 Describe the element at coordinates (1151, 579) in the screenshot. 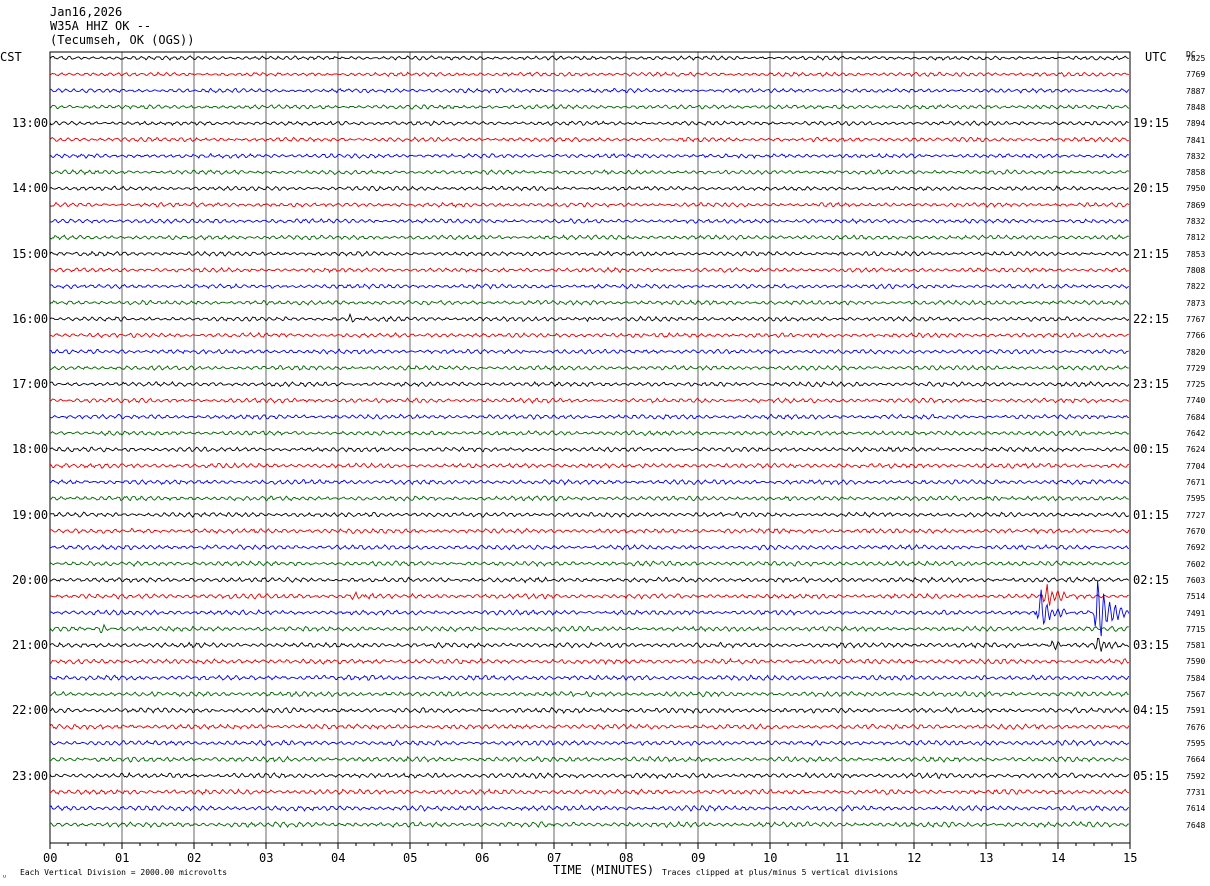

I see `right-hour-label: 02:15` at that location.